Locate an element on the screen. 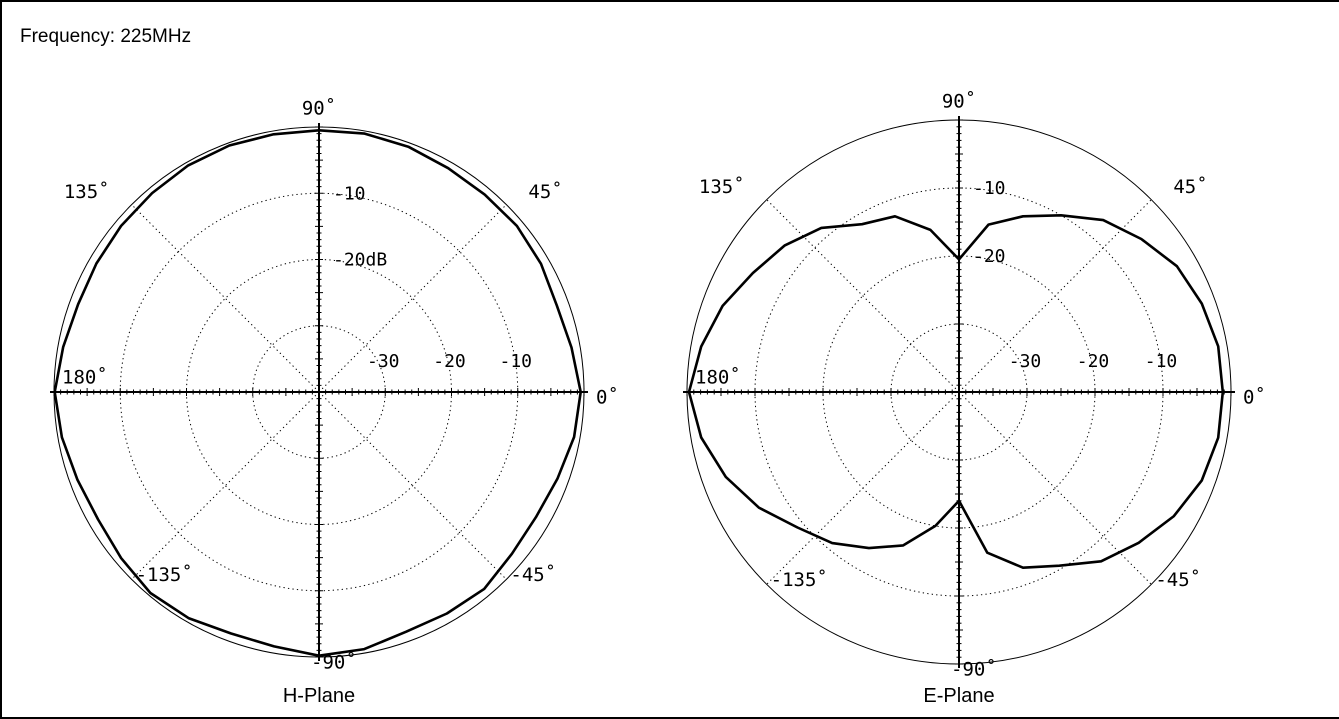 This screenshot has height=719, width=1339. h-plane-angle-label: 0˚ is located at coordinates (607, 398).